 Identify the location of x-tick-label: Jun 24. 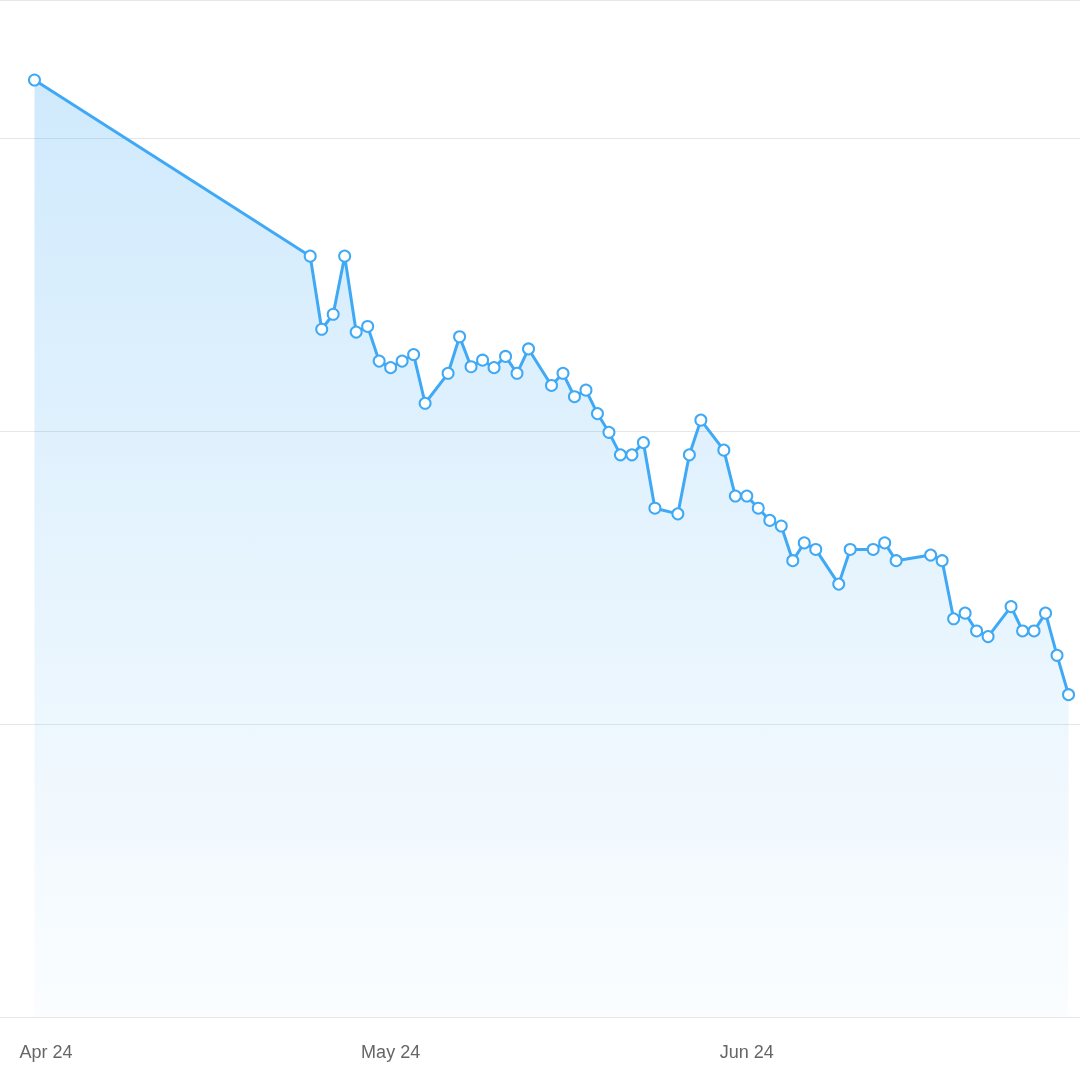
(746, 1052).